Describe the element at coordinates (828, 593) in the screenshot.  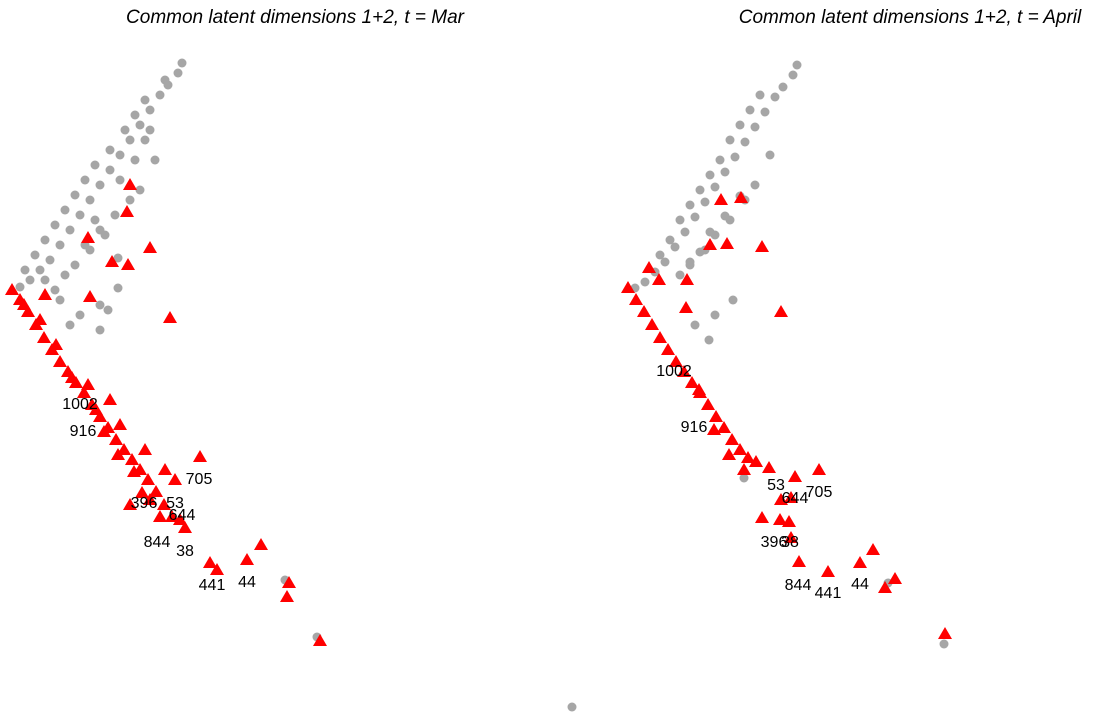
I see `point-label: 441` at that location.